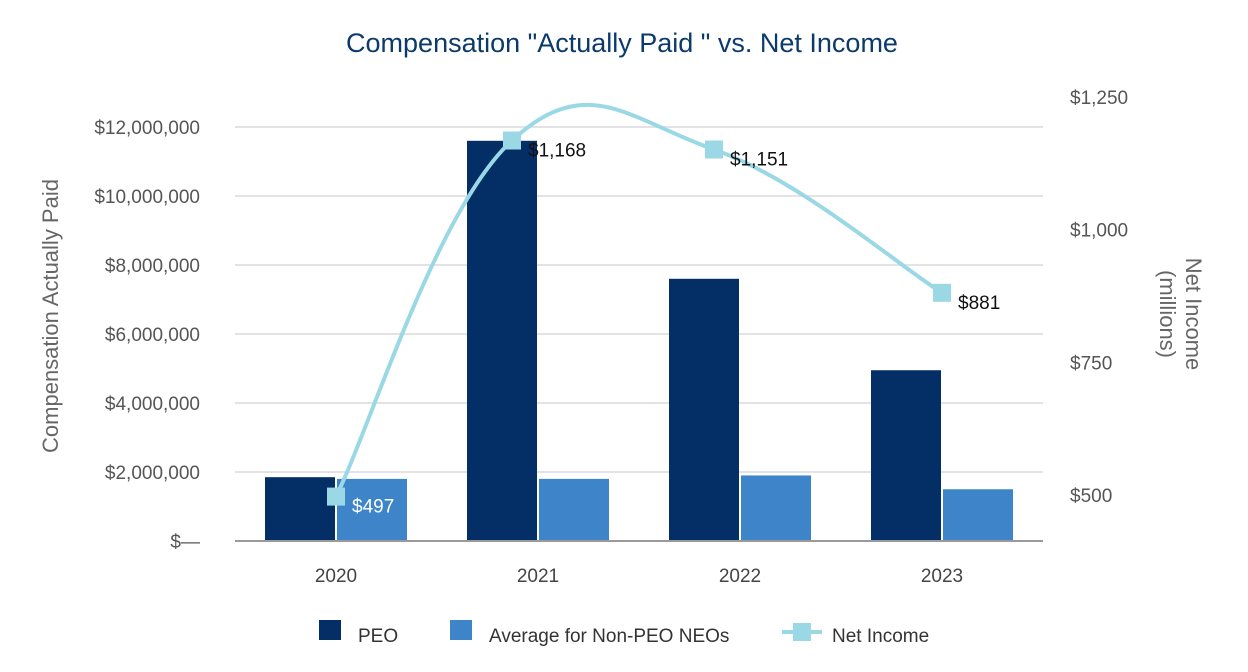 The width and height of the screenshot is (1248, 672). I want to click on y2-tick-label: $500, so click(1091, 496).